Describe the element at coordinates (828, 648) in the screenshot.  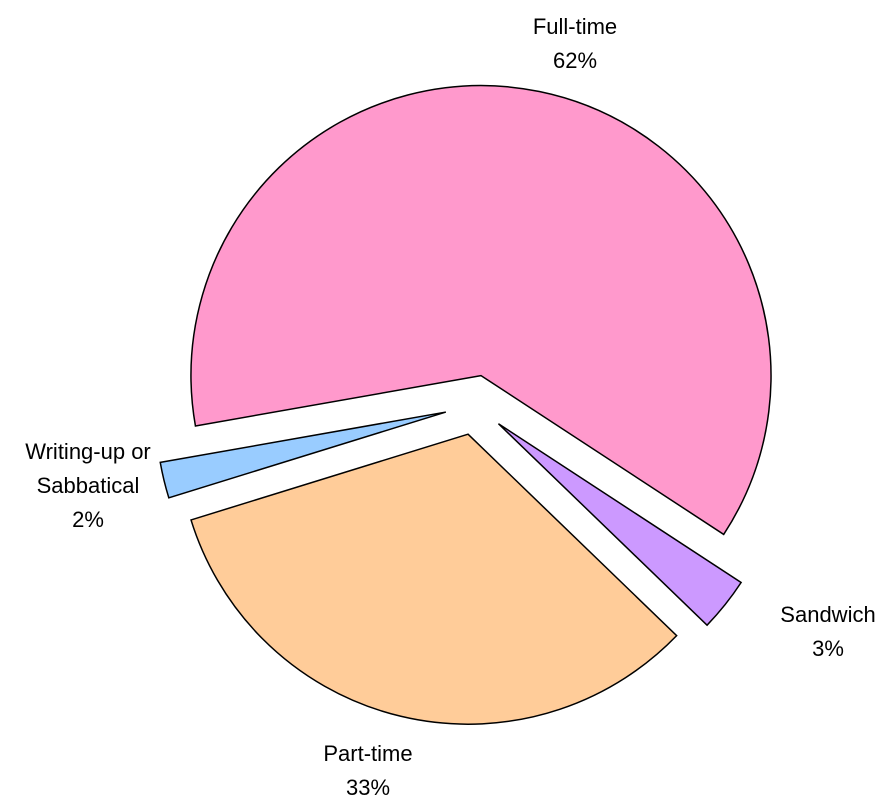
I see `value-label: 3%` at that location.